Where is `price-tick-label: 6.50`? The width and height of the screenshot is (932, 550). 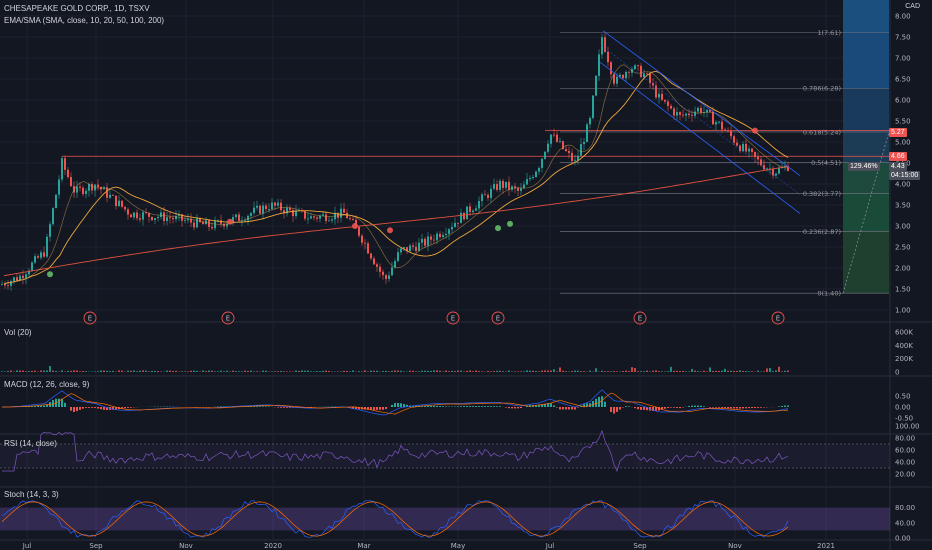 price-tick-label: 6.50 is located at coordinates (903, 80).